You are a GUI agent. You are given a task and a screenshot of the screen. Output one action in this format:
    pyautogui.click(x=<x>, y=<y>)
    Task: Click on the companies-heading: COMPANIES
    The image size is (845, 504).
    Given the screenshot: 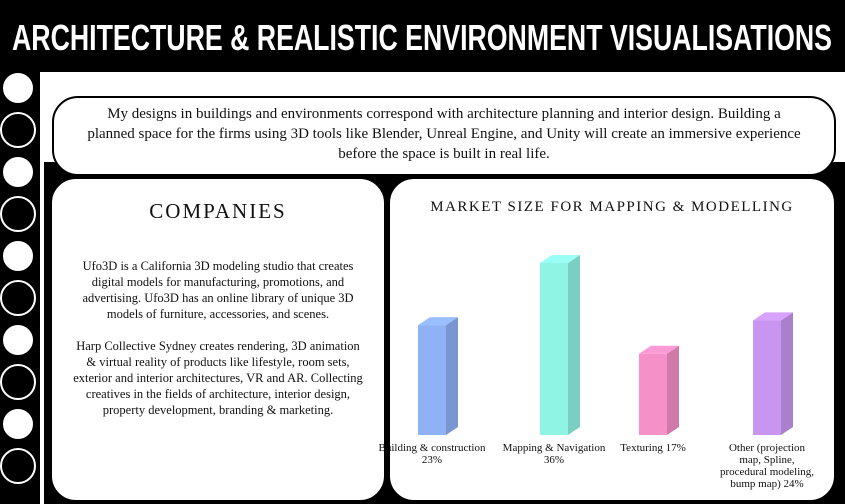 What is the action you would take?
    pyautogui.click(x=218, y=211)
    